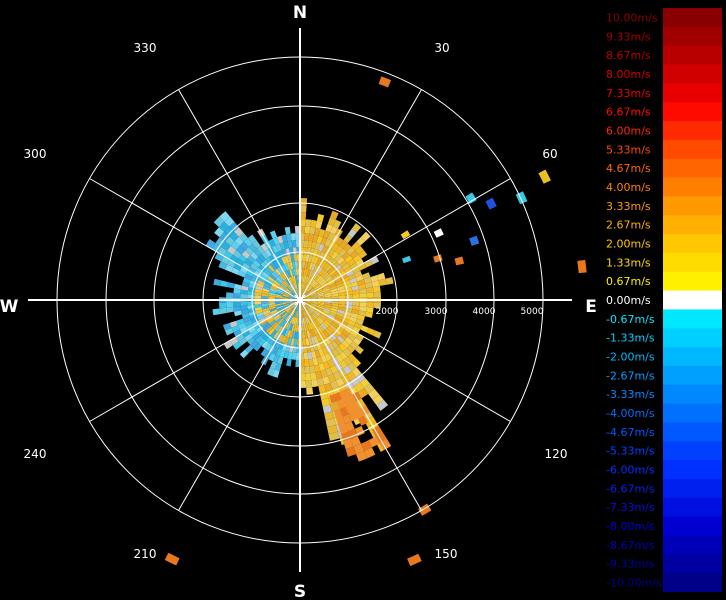 This screenshot has width=726, height=600. What do you see at coordinates (664, 338) in the screenshot?
I see `legend-entry: -1.33m/s` at bounding box center [664, 338].